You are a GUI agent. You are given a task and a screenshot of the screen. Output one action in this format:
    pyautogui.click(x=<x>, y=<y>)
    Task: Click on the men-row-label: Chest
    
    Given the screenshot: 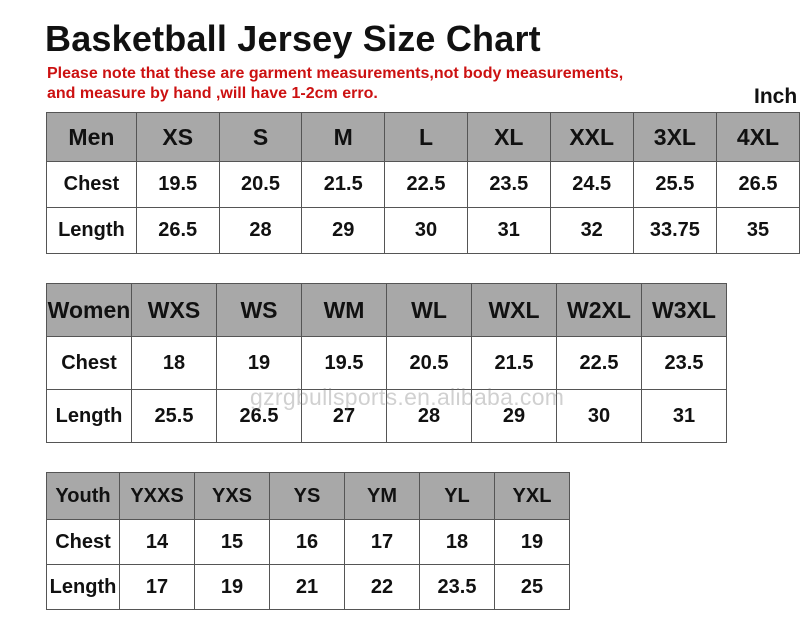 What is the action you would take?
    pyautogui.click(x=91, y=184)
    